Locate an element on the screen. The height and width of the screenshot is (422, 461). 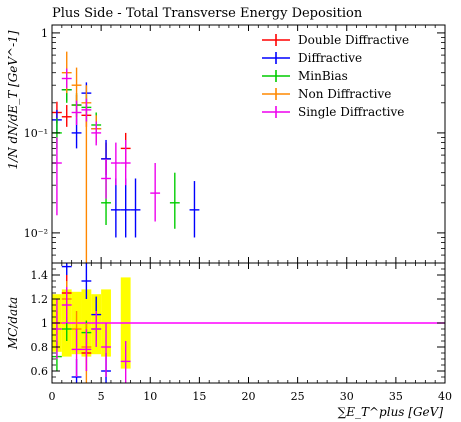
ratio-y-tick-label: 1 is located at coordinates (44, 323).